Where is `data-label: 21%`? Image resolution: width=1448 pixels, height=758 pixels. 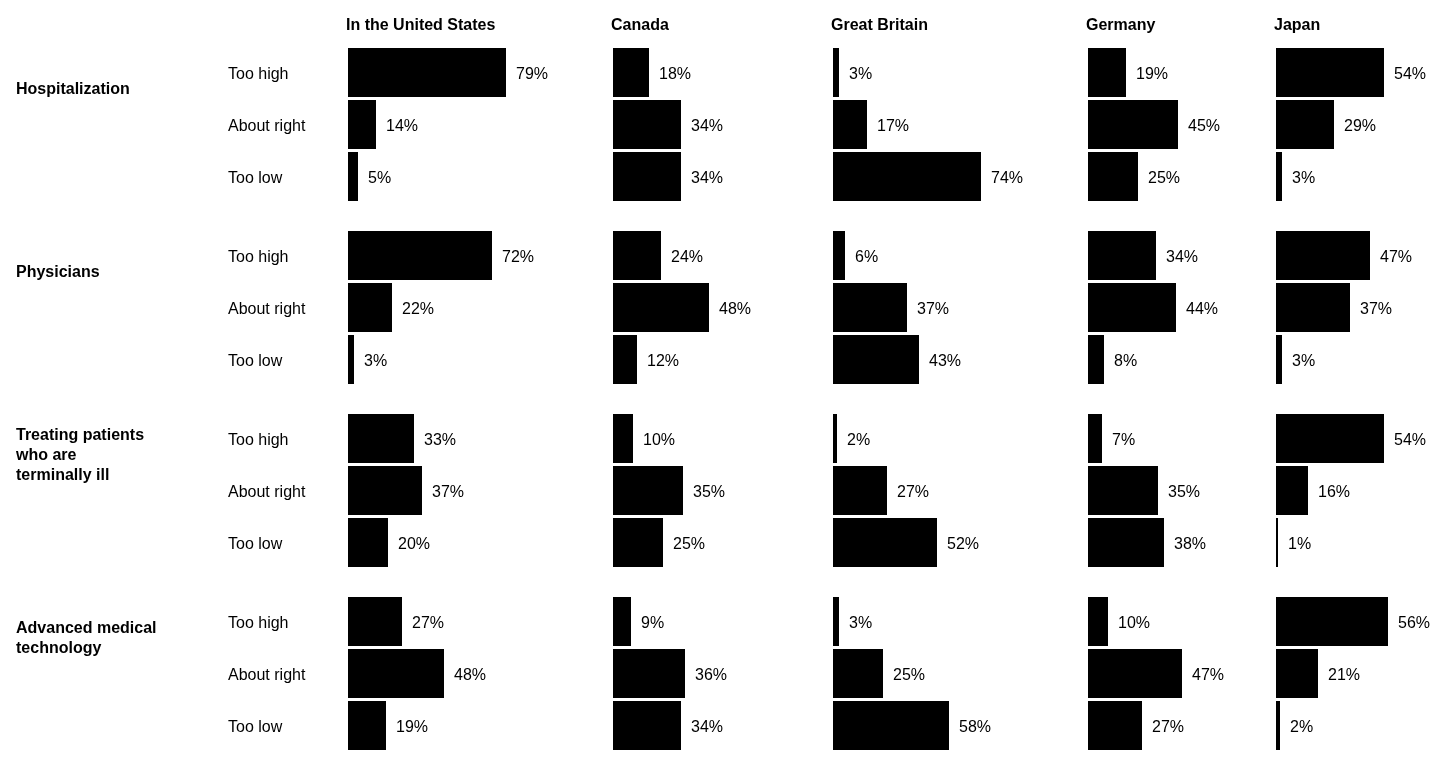 data-label: 21% is located at coordinates (1344, 674).